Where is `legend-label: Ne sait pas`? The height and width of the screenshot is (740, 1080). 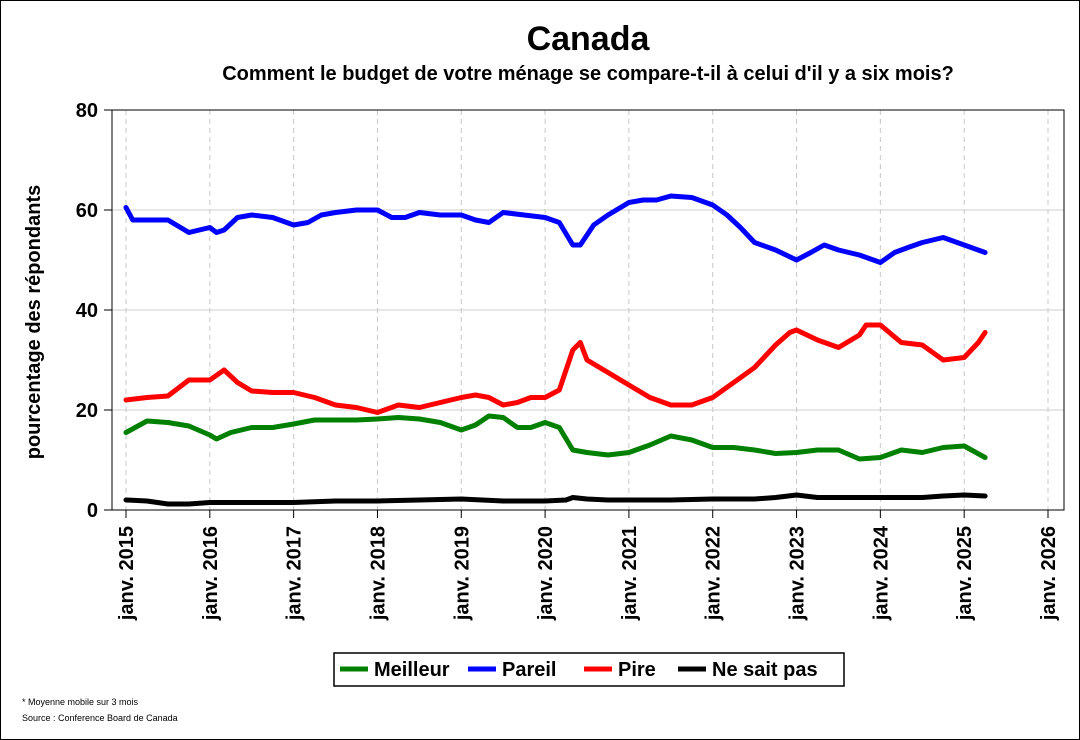 legend-label: Ne sait pas is located at coordinates (765, 670).